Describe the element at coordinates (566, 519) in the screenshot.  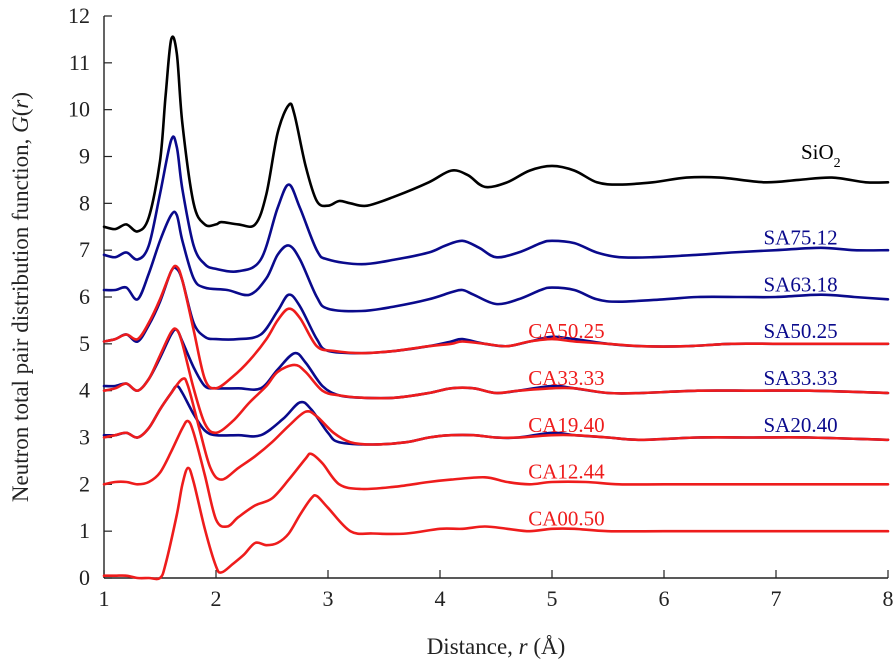
I see `series-label-ca00-50: CA00.50` at that location.